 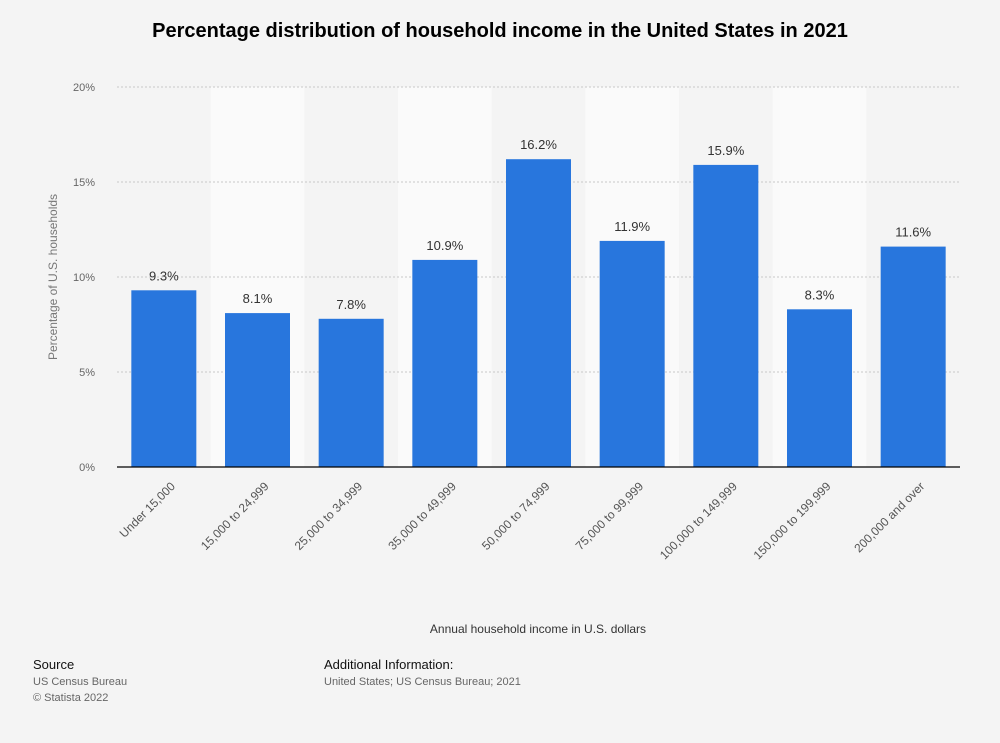 I want to click on y-tick-label: 0%, so click(x=87, y=468).